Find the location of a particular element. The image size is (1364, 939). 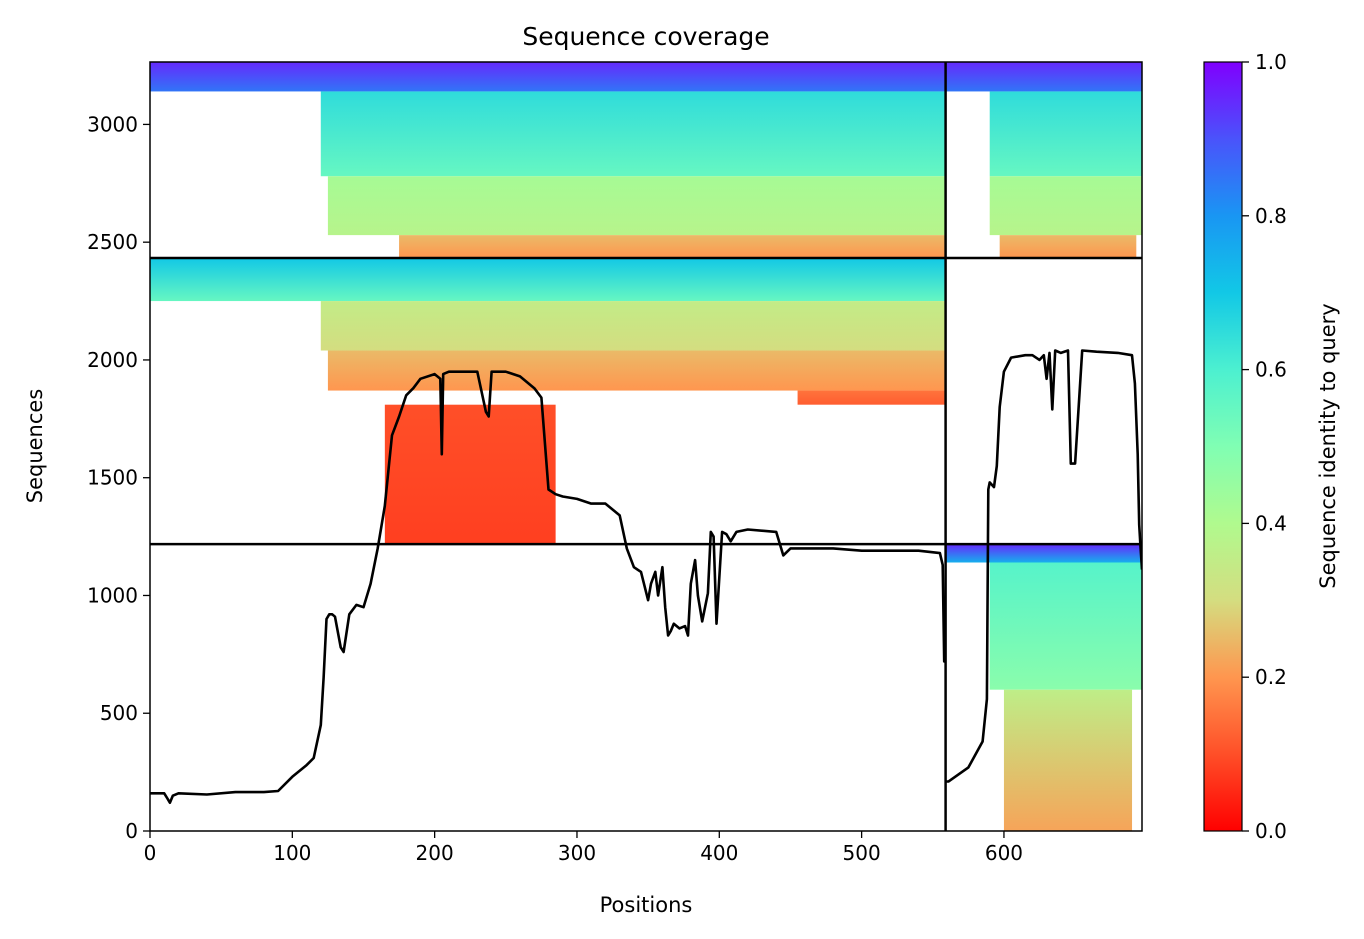

x-axis: 0 100 200 300 400 500 600 is located at coordinates (583, 848).